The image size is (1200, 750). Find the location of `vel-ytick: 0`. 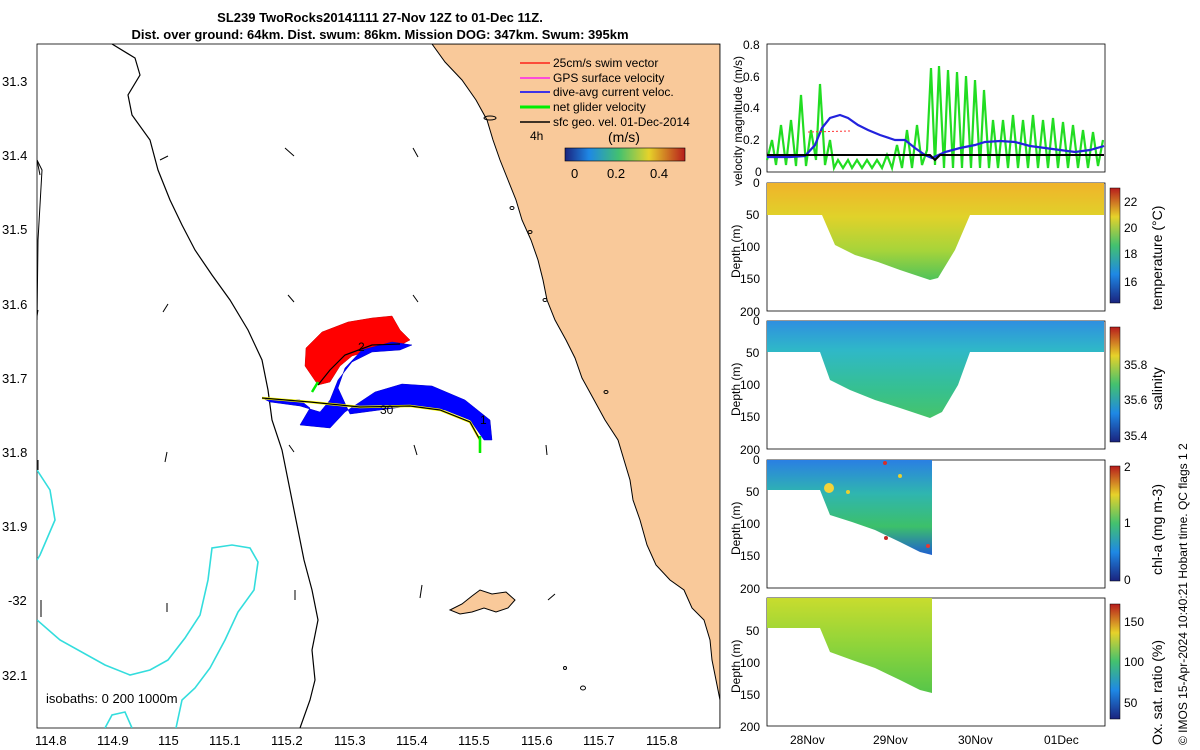

vel-ytick: 0 is located at coordinates (758, 172).